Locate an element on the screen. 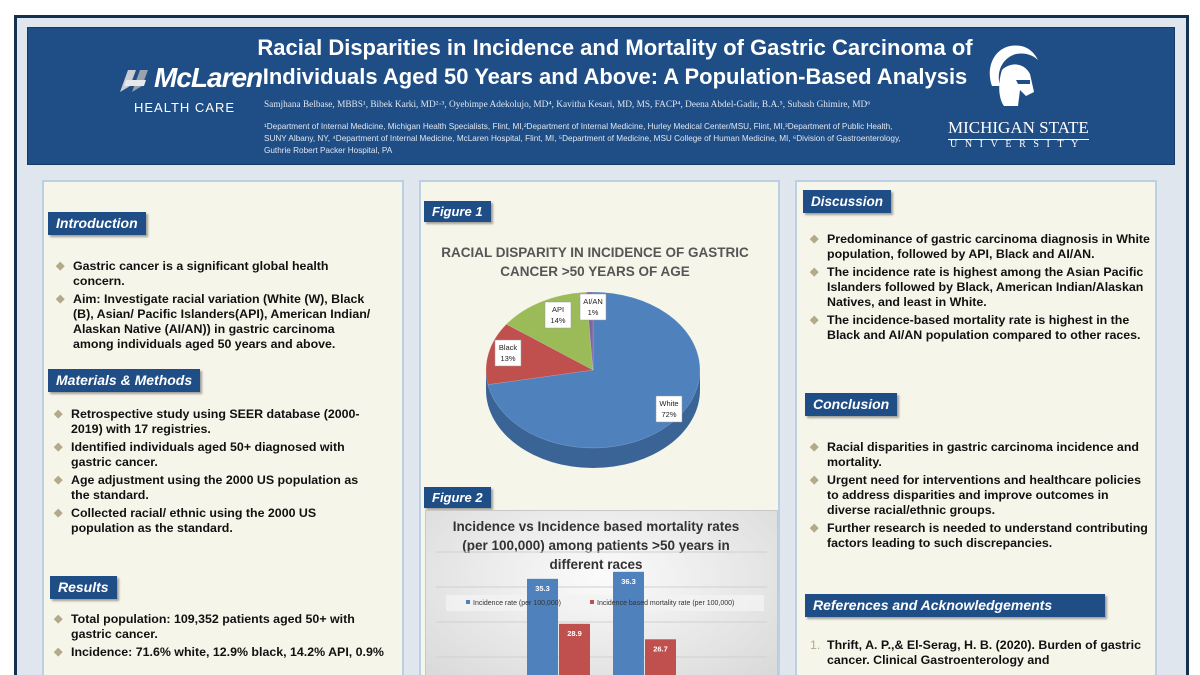 The image size is (1200, 675). mclaren-name: McLaren is located at coordinates (208, 77).